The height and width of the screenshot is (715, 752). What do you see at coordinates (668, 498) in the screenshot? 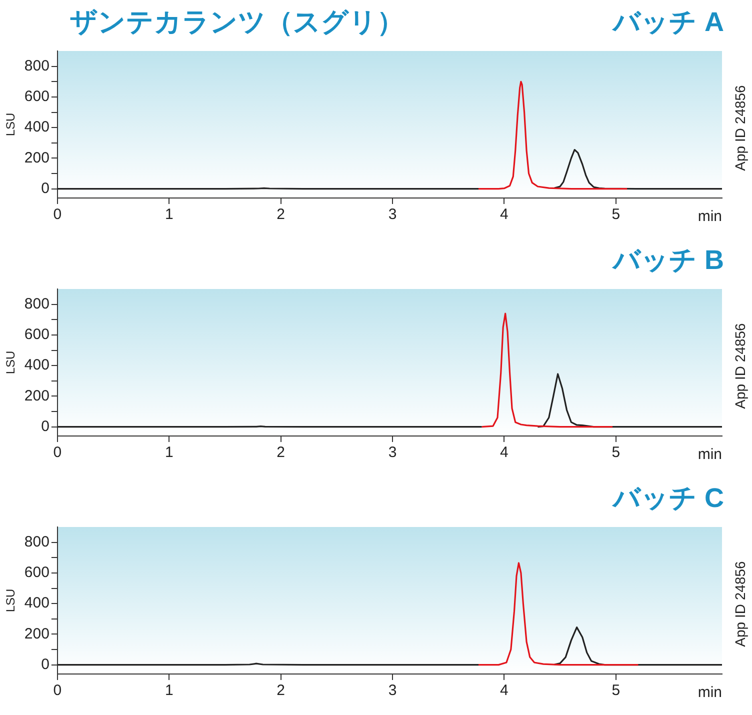
I see `chart-title: バッチ C` at bounding box center [668, 498].